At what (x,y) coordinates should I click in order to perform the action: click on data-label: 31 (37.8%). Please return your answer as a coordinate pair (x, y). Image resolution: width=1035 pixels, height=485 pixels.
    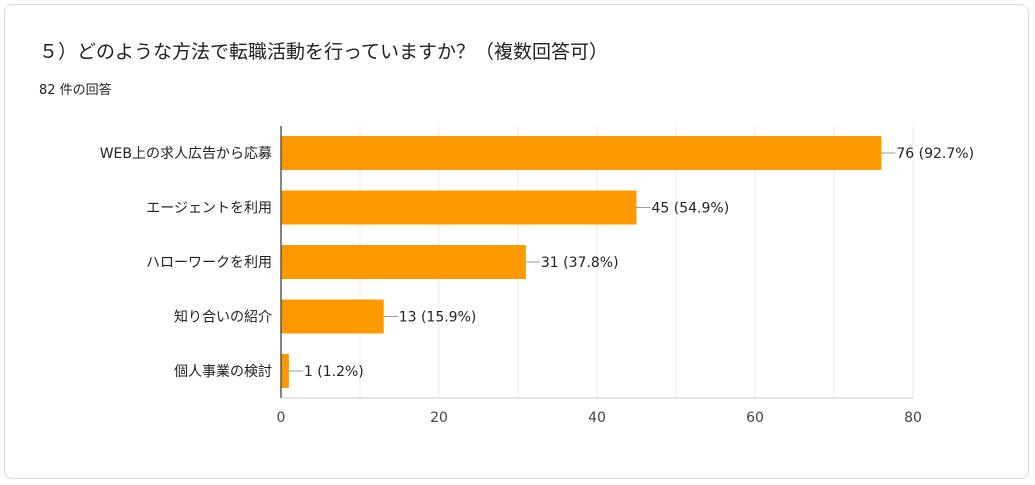
    Looking at the image, I should click on (580, 263).